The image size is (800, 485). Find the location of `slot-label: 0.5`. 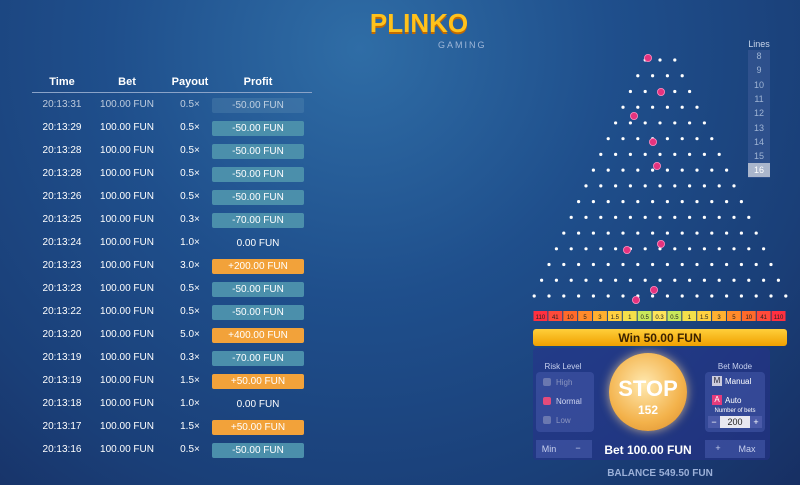

slot-label: 0.5 is located at coordinates (674, 318).